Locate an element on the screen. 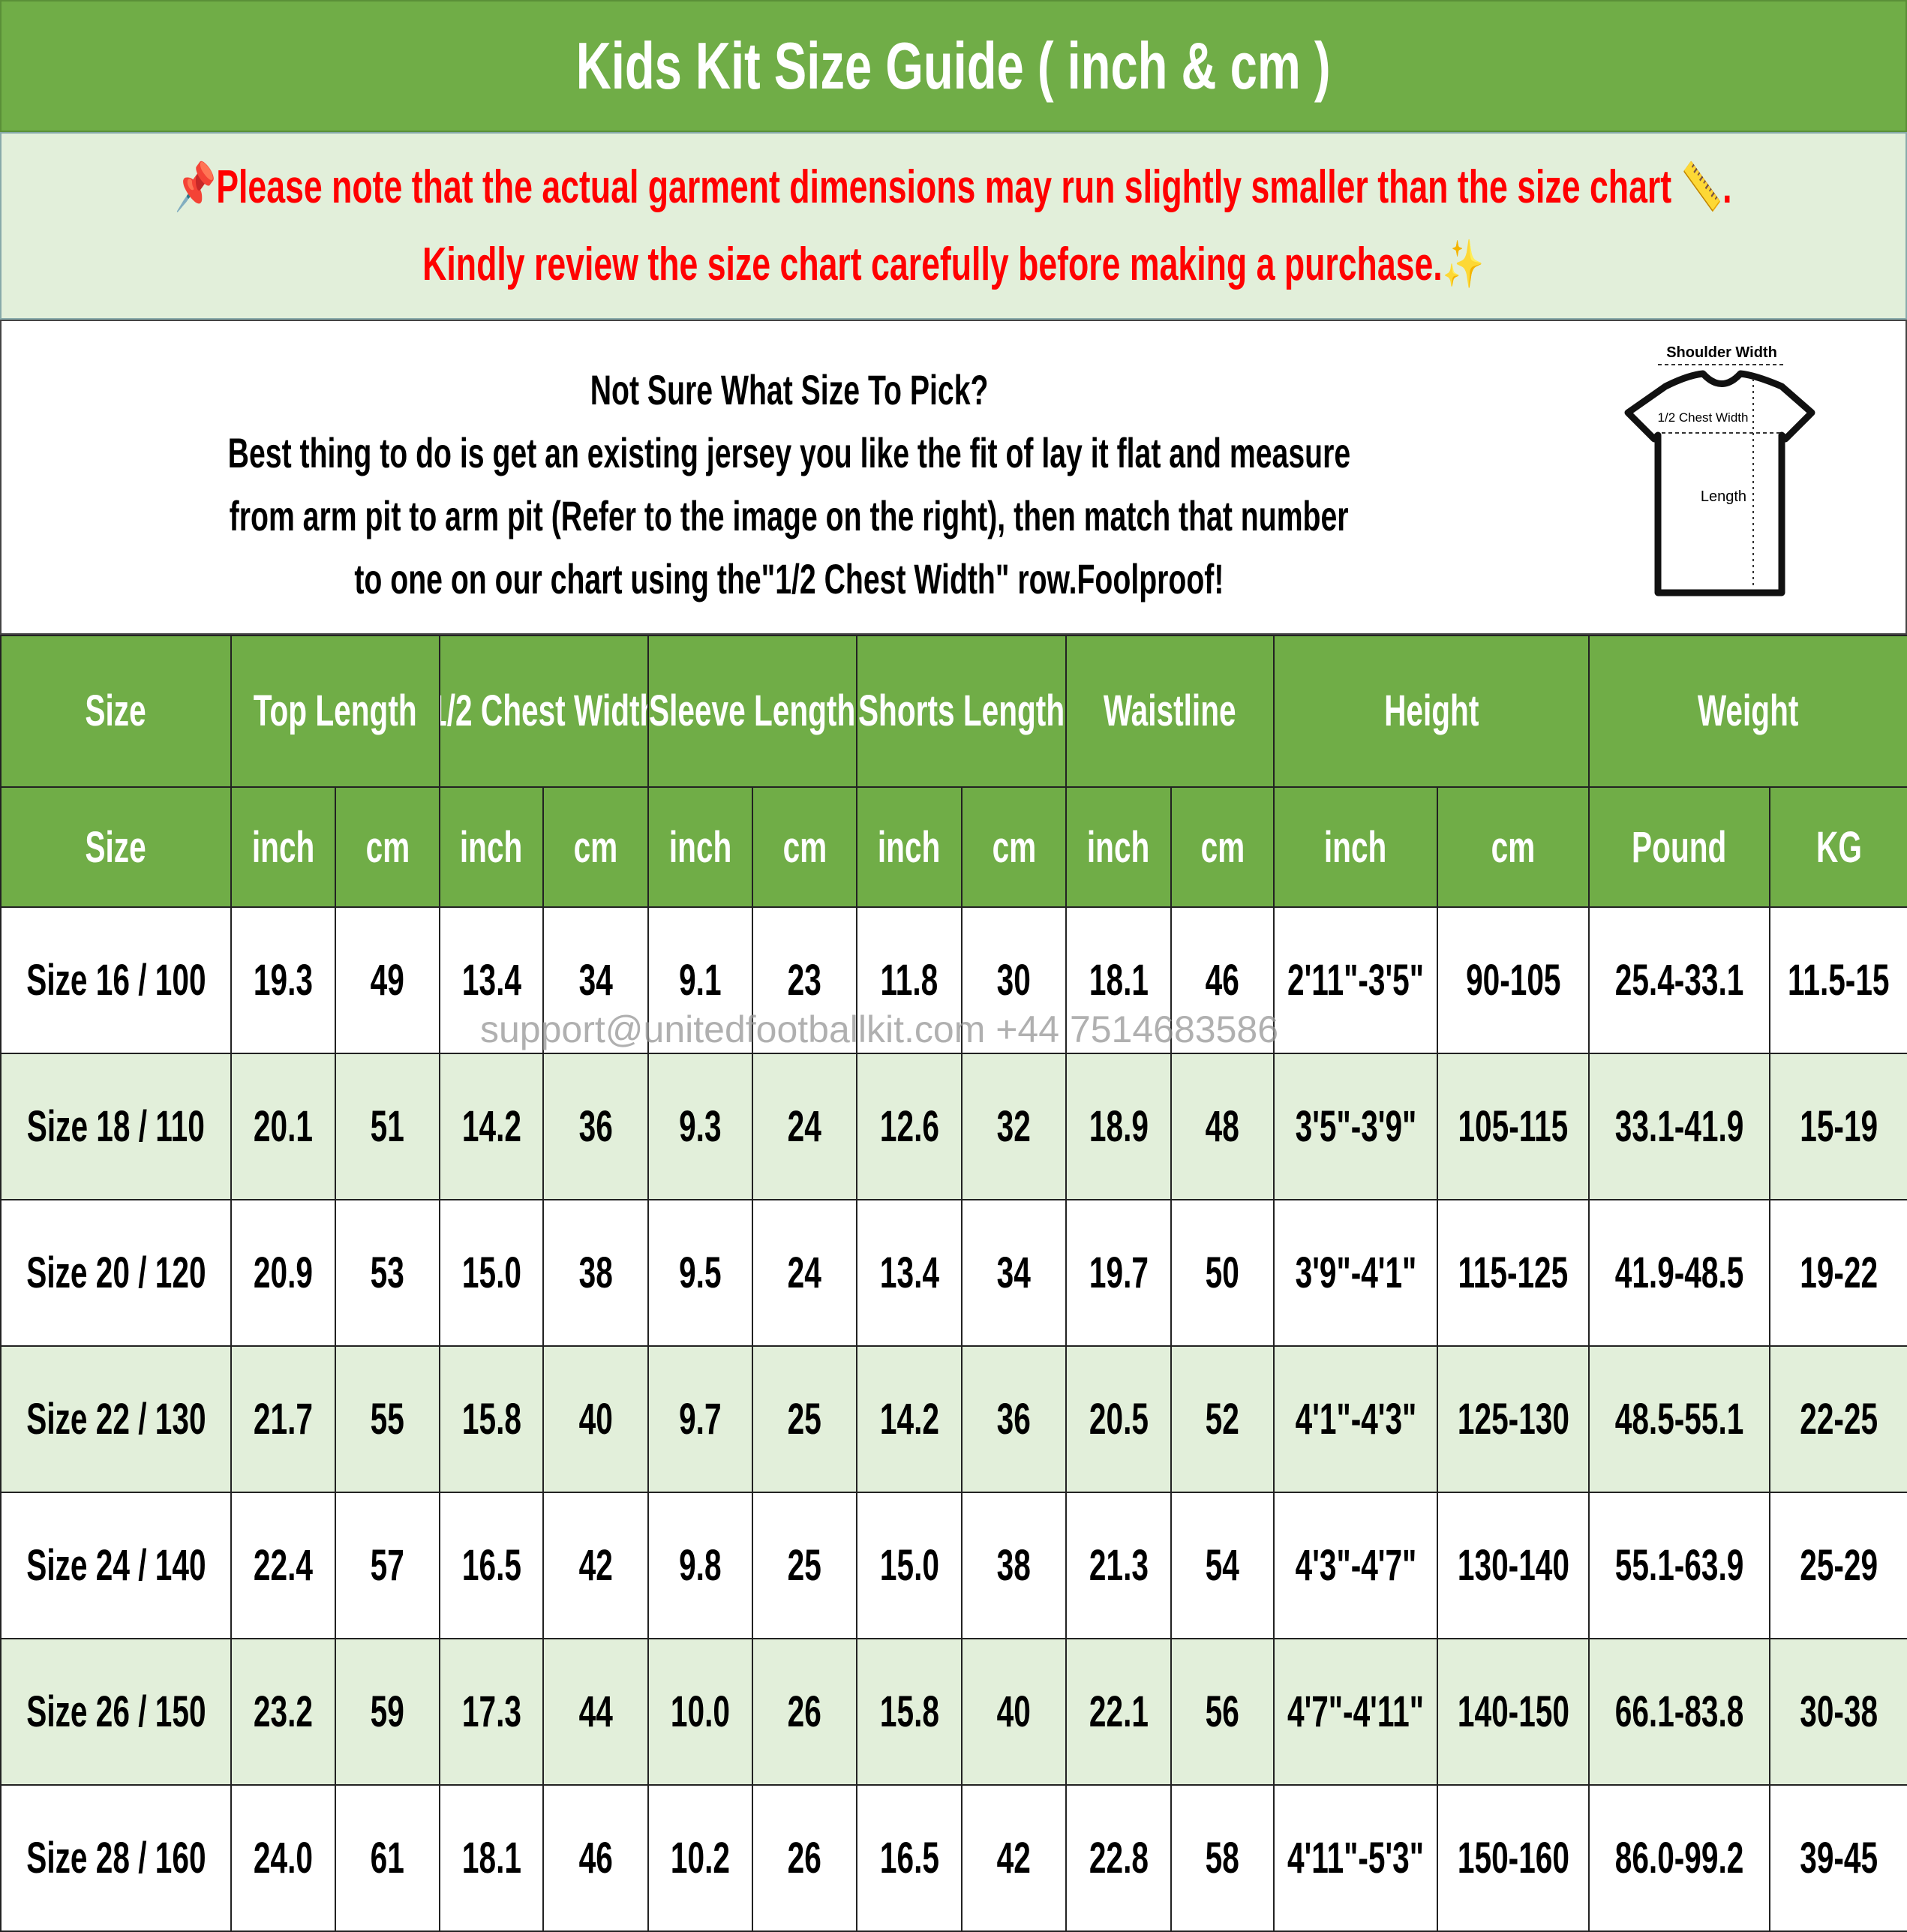 This screenshot has height=1932, width=1907. value-cell-box: 40 is located at coordinates (1014, 1712).